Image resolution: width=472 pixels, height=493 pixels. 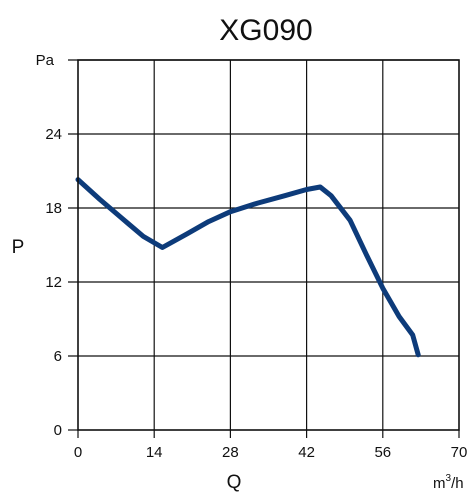 What do you see at coordinates (457, 483) in the screenshot?
I see `x-unit-rest: /h` at bounding box center [457, 483].